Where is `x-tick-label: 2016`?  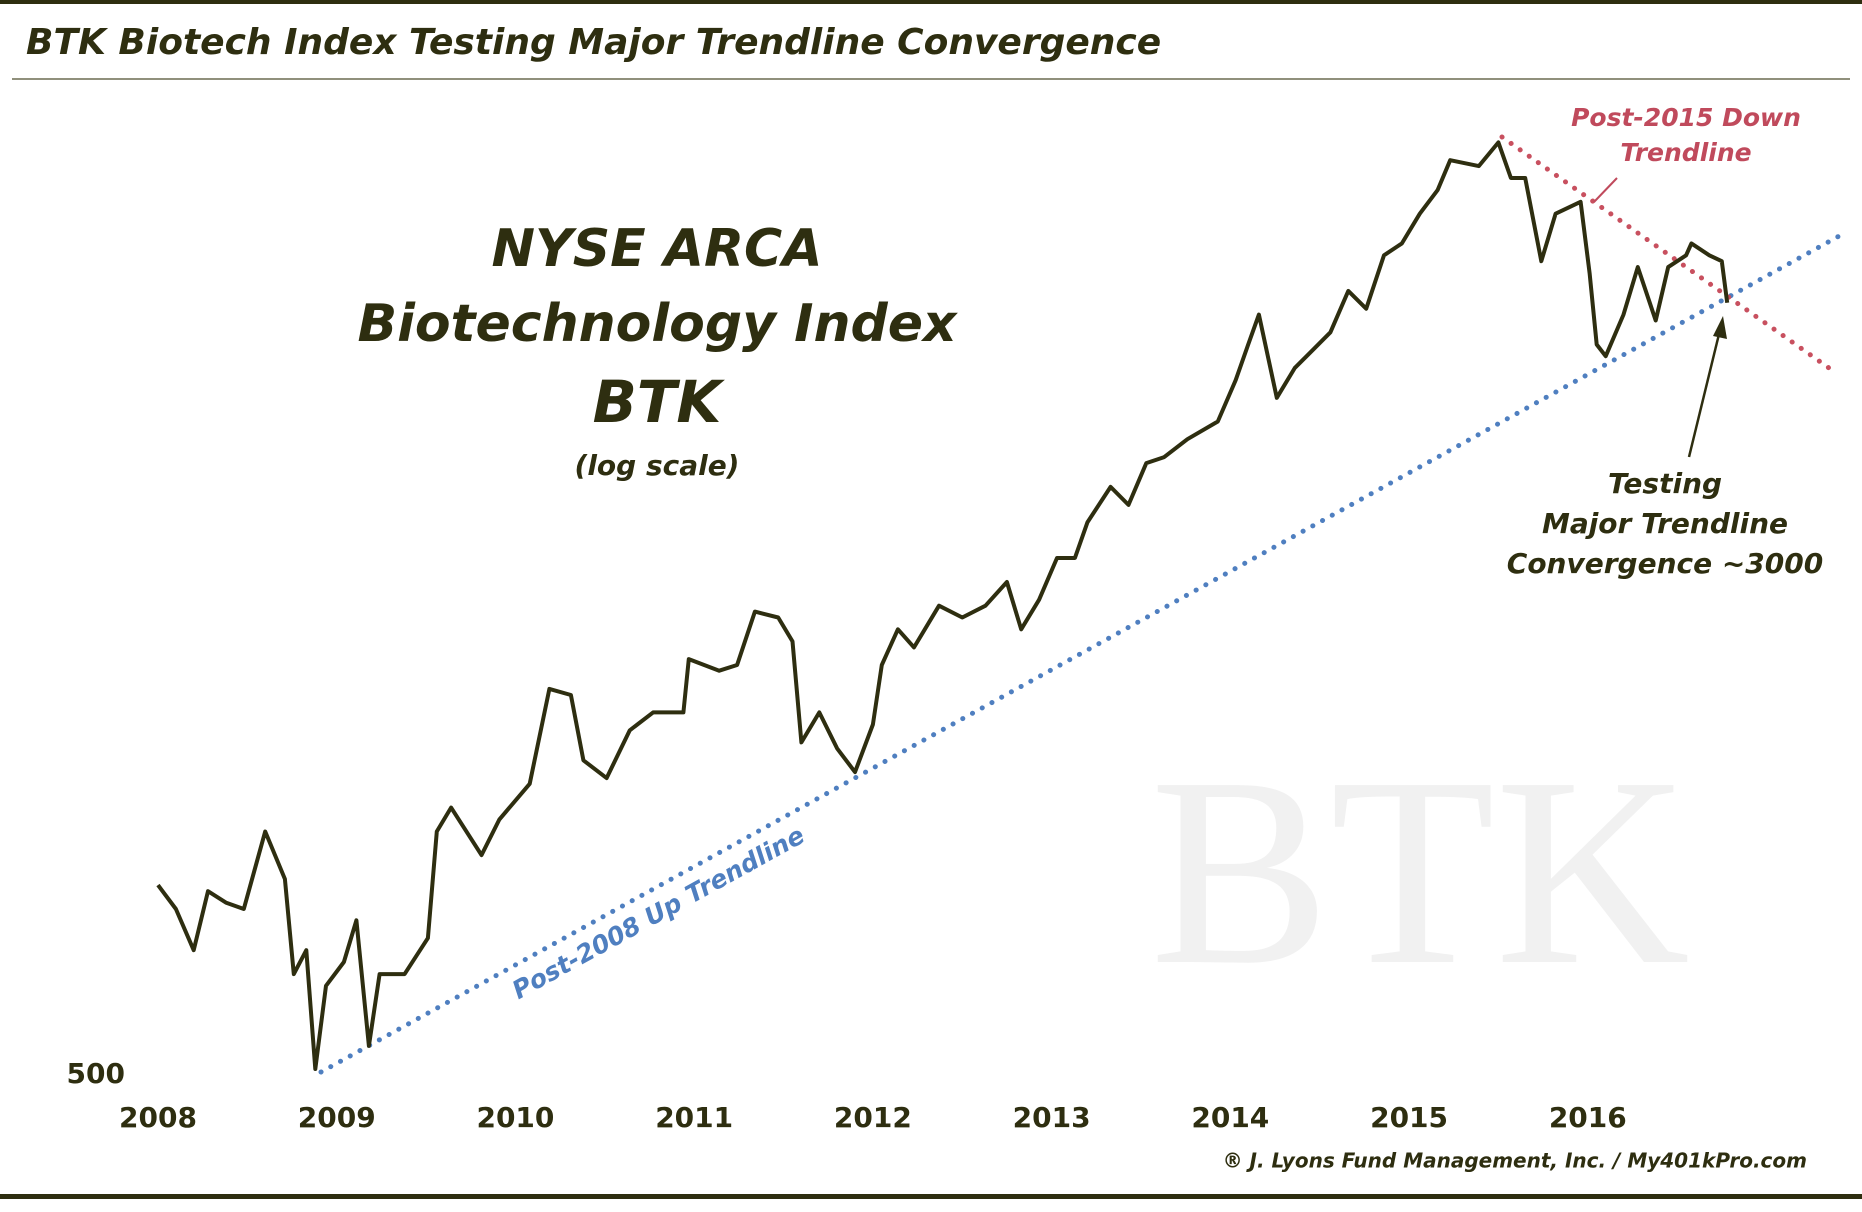 x-tick-label: 2016 is located at coordinates (1588, 1117).